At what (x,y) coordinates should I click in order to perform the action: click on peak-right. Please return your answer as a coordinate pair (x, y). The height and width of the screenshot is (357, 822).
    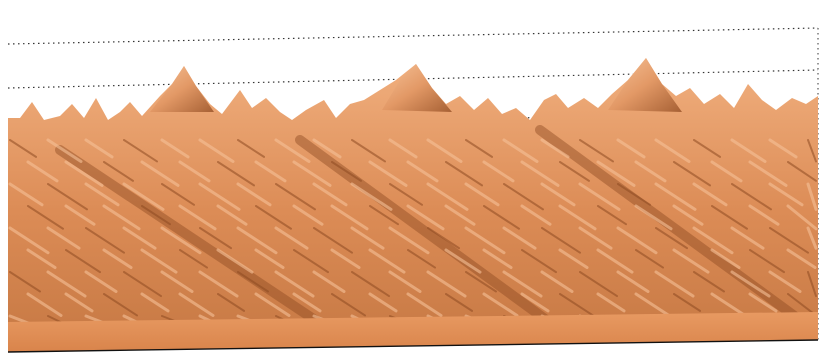
    Looking at the image, I should click on (645, 85).